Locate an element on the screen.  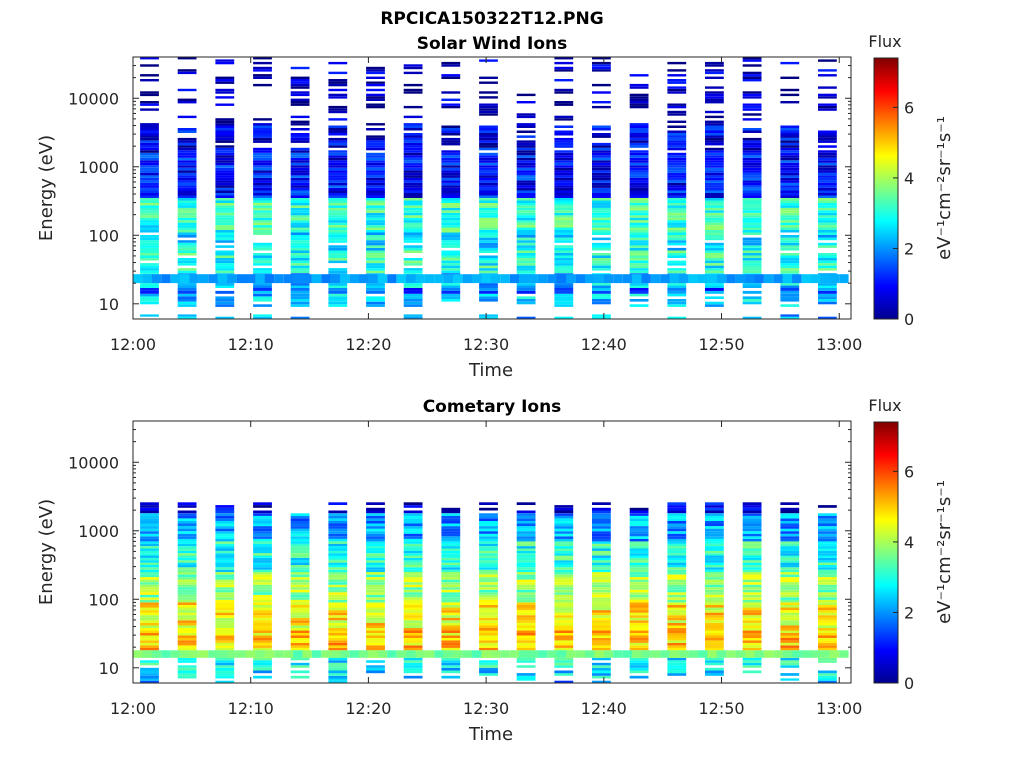
colorbar-tick-label: 0 is located at coordinates (909, 683).